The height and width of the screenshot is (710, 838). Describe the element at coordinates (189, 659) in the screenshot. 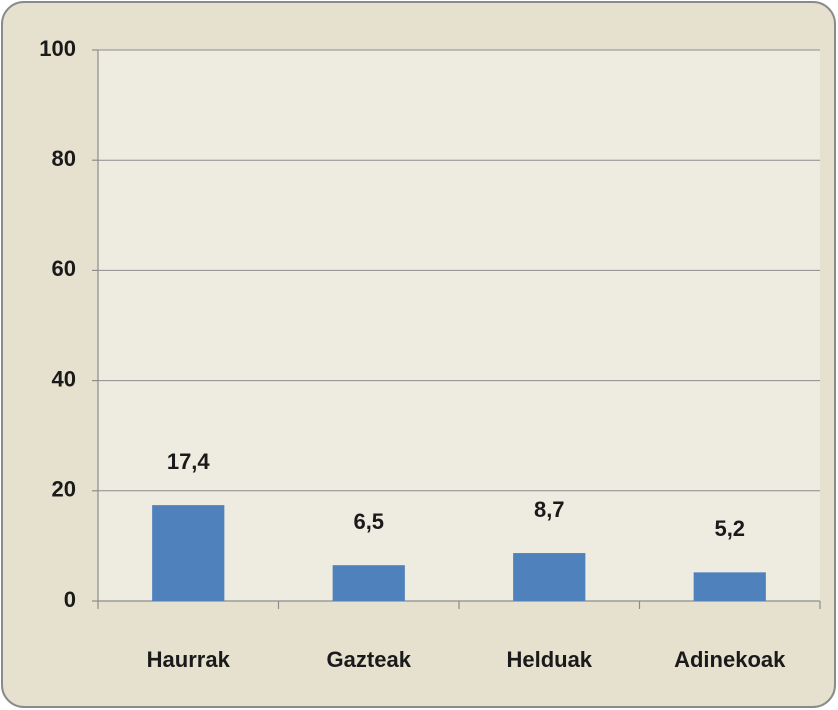

I see `x-tick-label: Haurrak` at that location.